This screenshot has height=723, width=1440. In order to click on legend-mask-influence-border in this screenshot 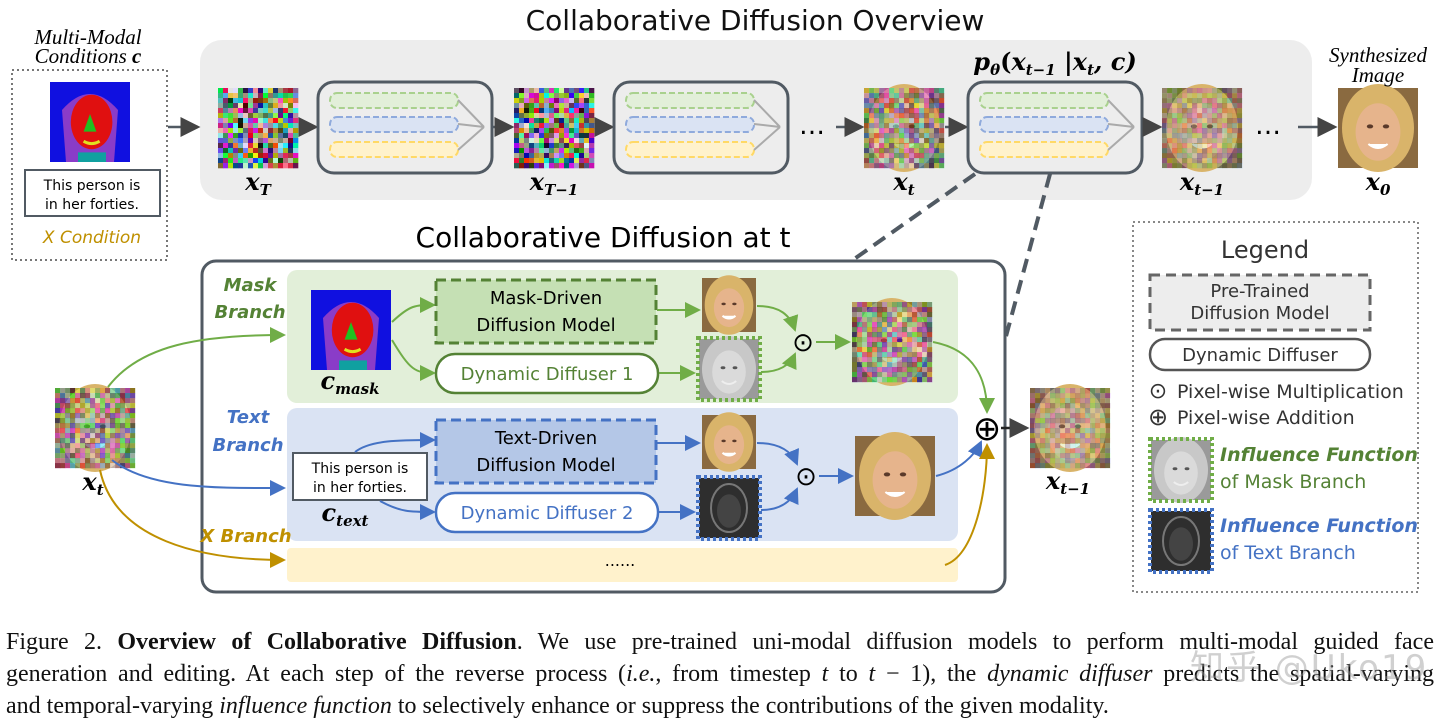, I will do `click(1181, 470)`.